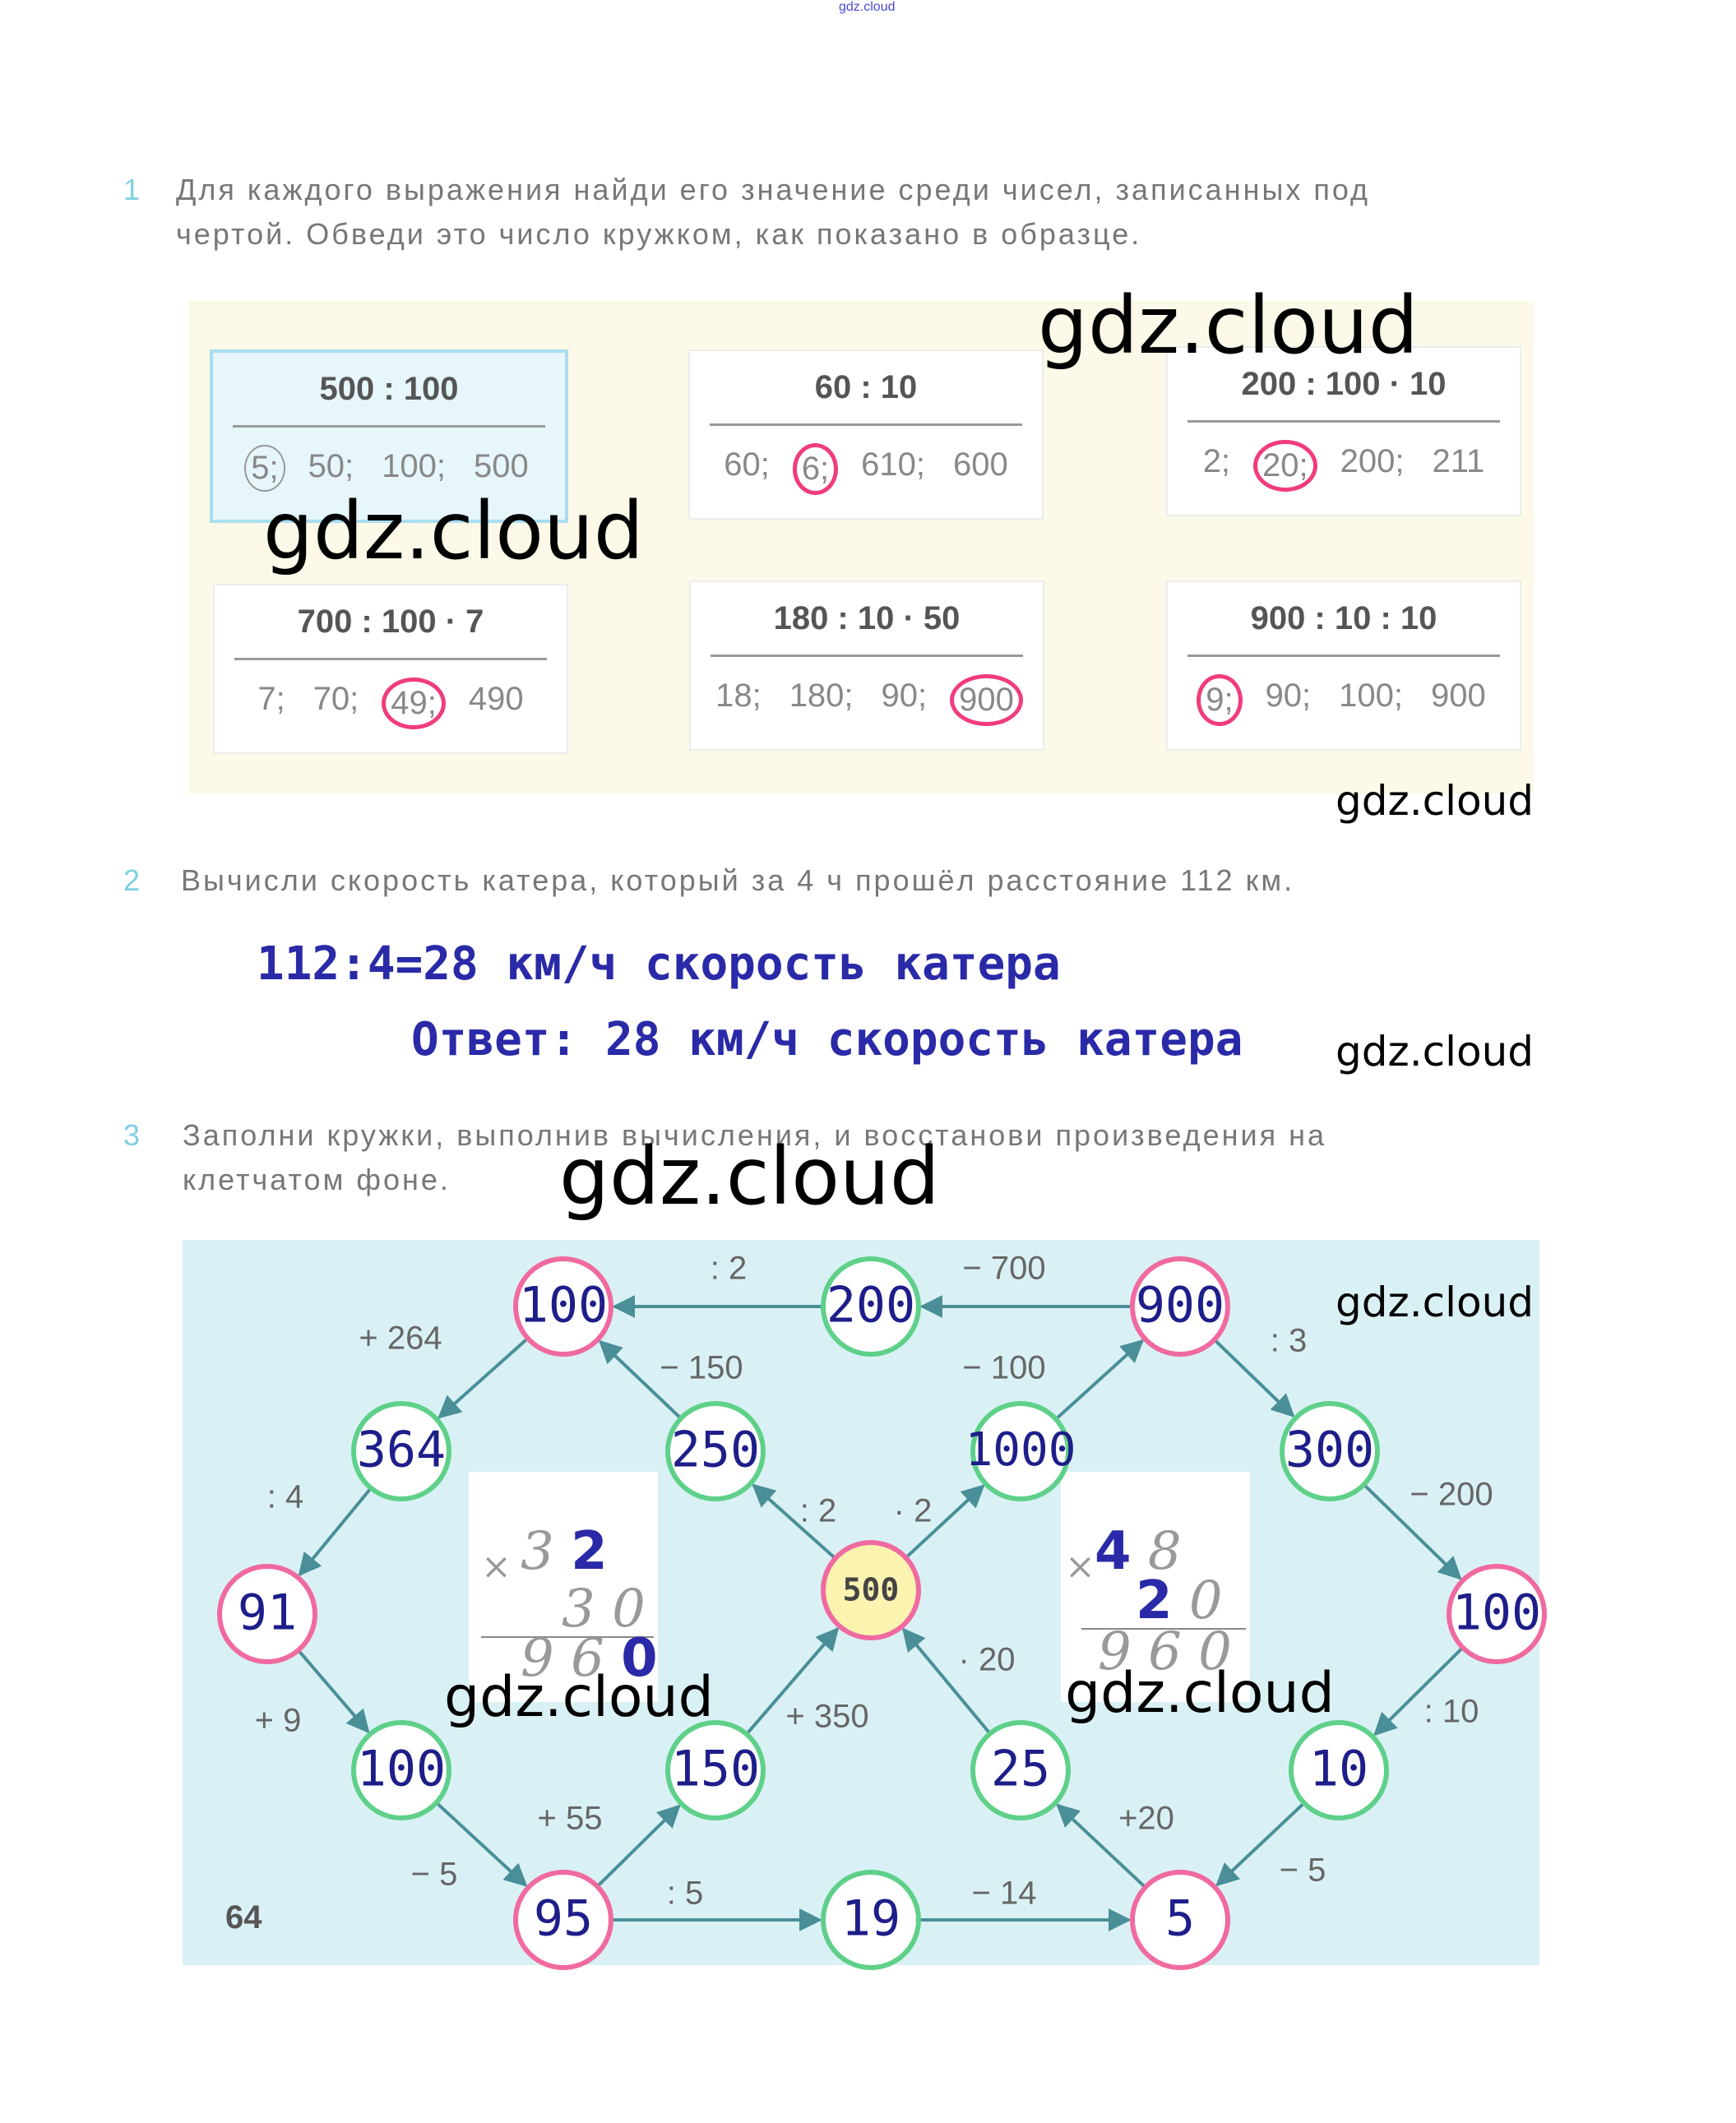  I want to click on circle-value: 500, so click(871, 1590).